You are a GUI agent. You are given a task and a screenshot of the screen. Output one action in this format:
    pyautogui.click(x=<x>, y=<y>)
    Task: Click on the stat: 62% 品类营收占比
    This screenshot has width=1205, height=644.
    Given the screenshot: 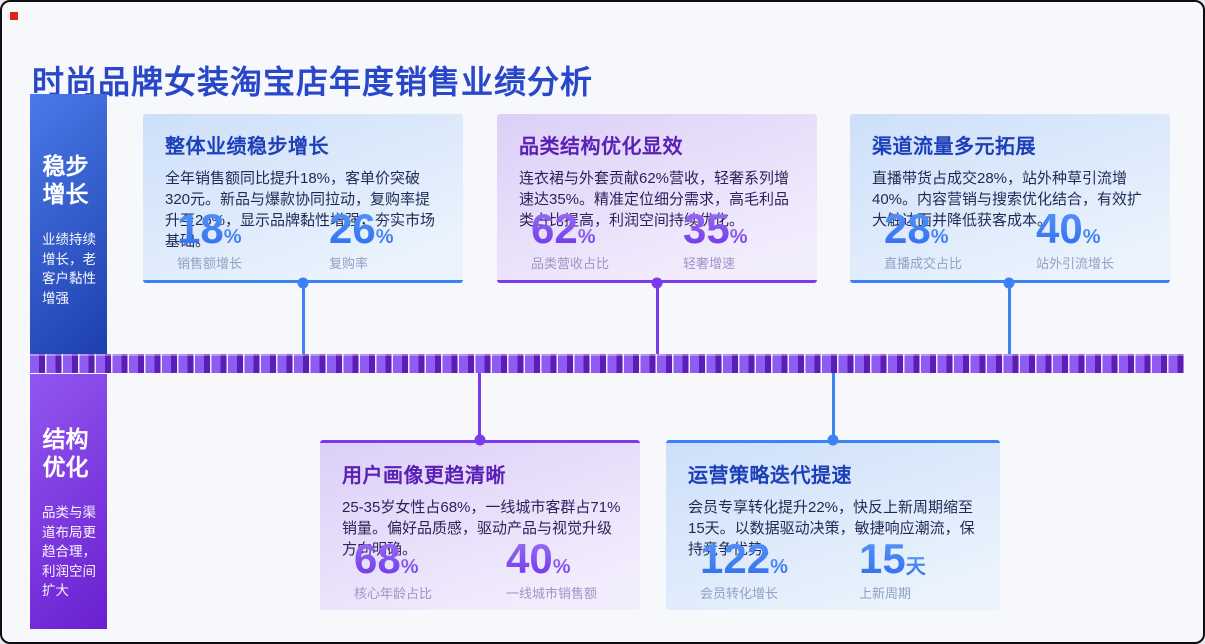 What is the action you would take?
    pyautogui.click(x=583, y=240)
    